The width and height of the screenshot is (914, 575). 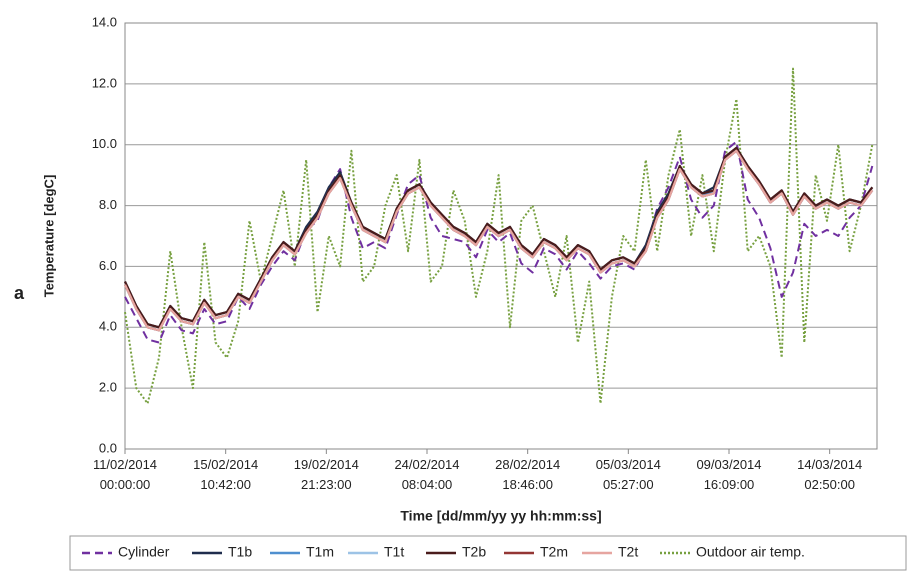 What do you see at coordinates (104, 21) in the screenshot?
I see `y-tick-label: 14.0` at bounding box center [104, 21].